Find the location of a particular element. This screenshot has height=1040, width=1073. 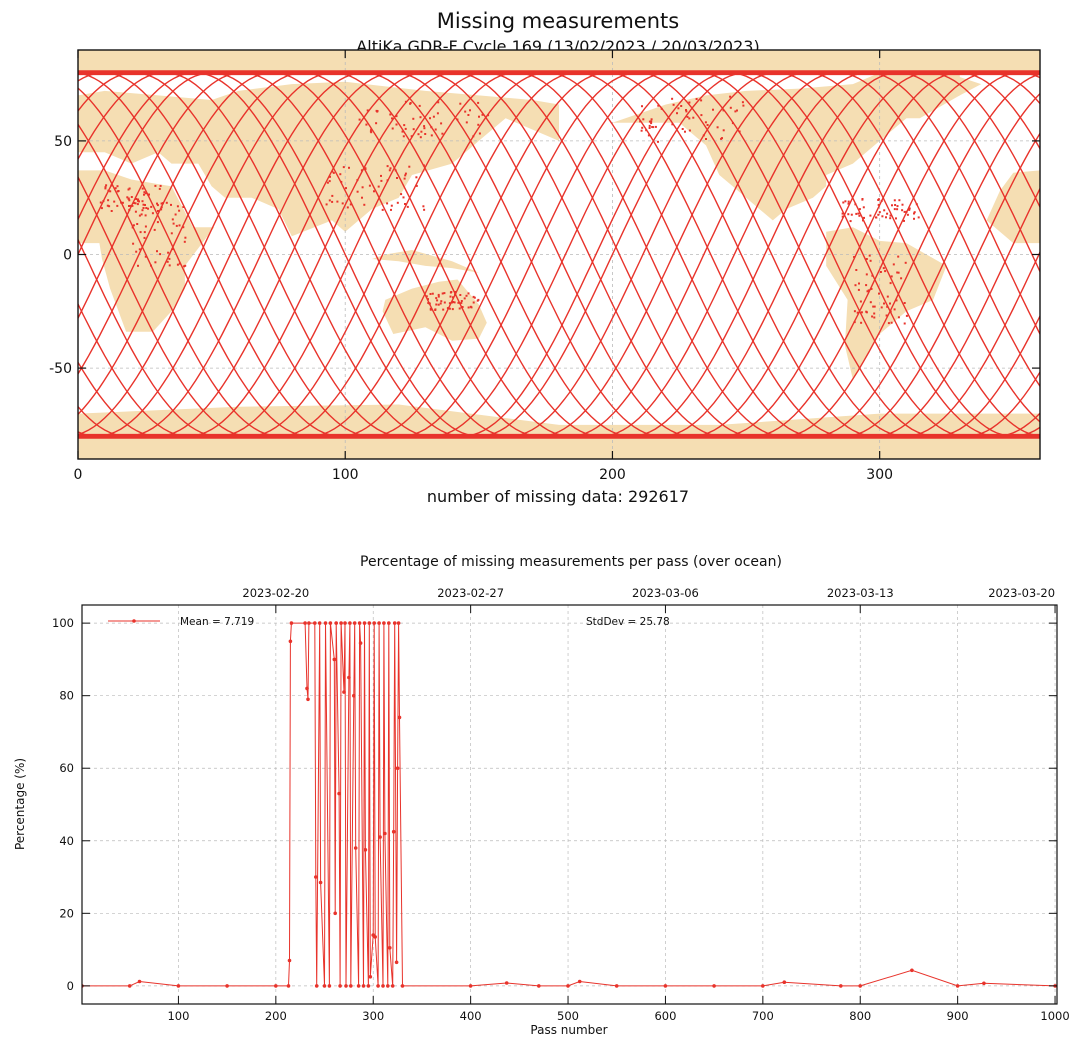

chart-x-tick-label: 600 is located at coordinates (665, 1016).